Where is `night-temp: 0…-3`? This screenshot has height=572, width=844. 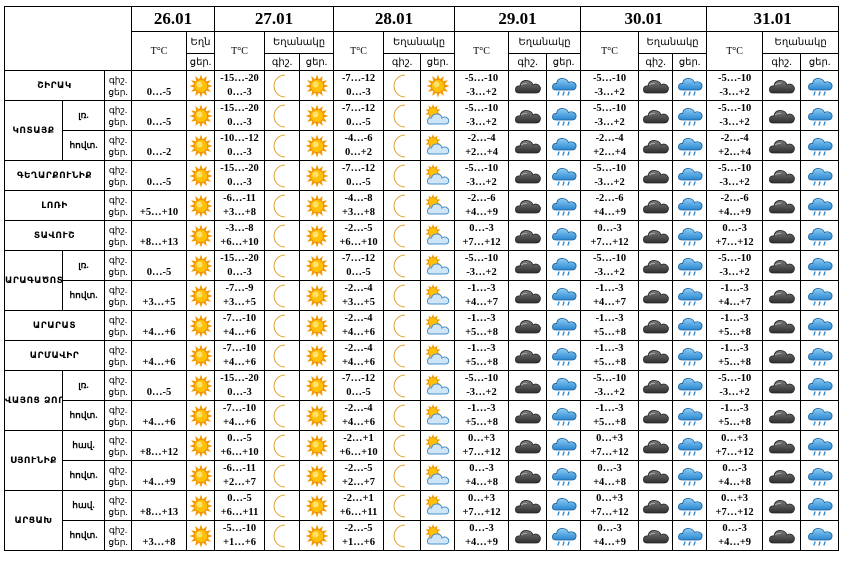 night-temp: 0…-3 is located at coordinates (481, 528).